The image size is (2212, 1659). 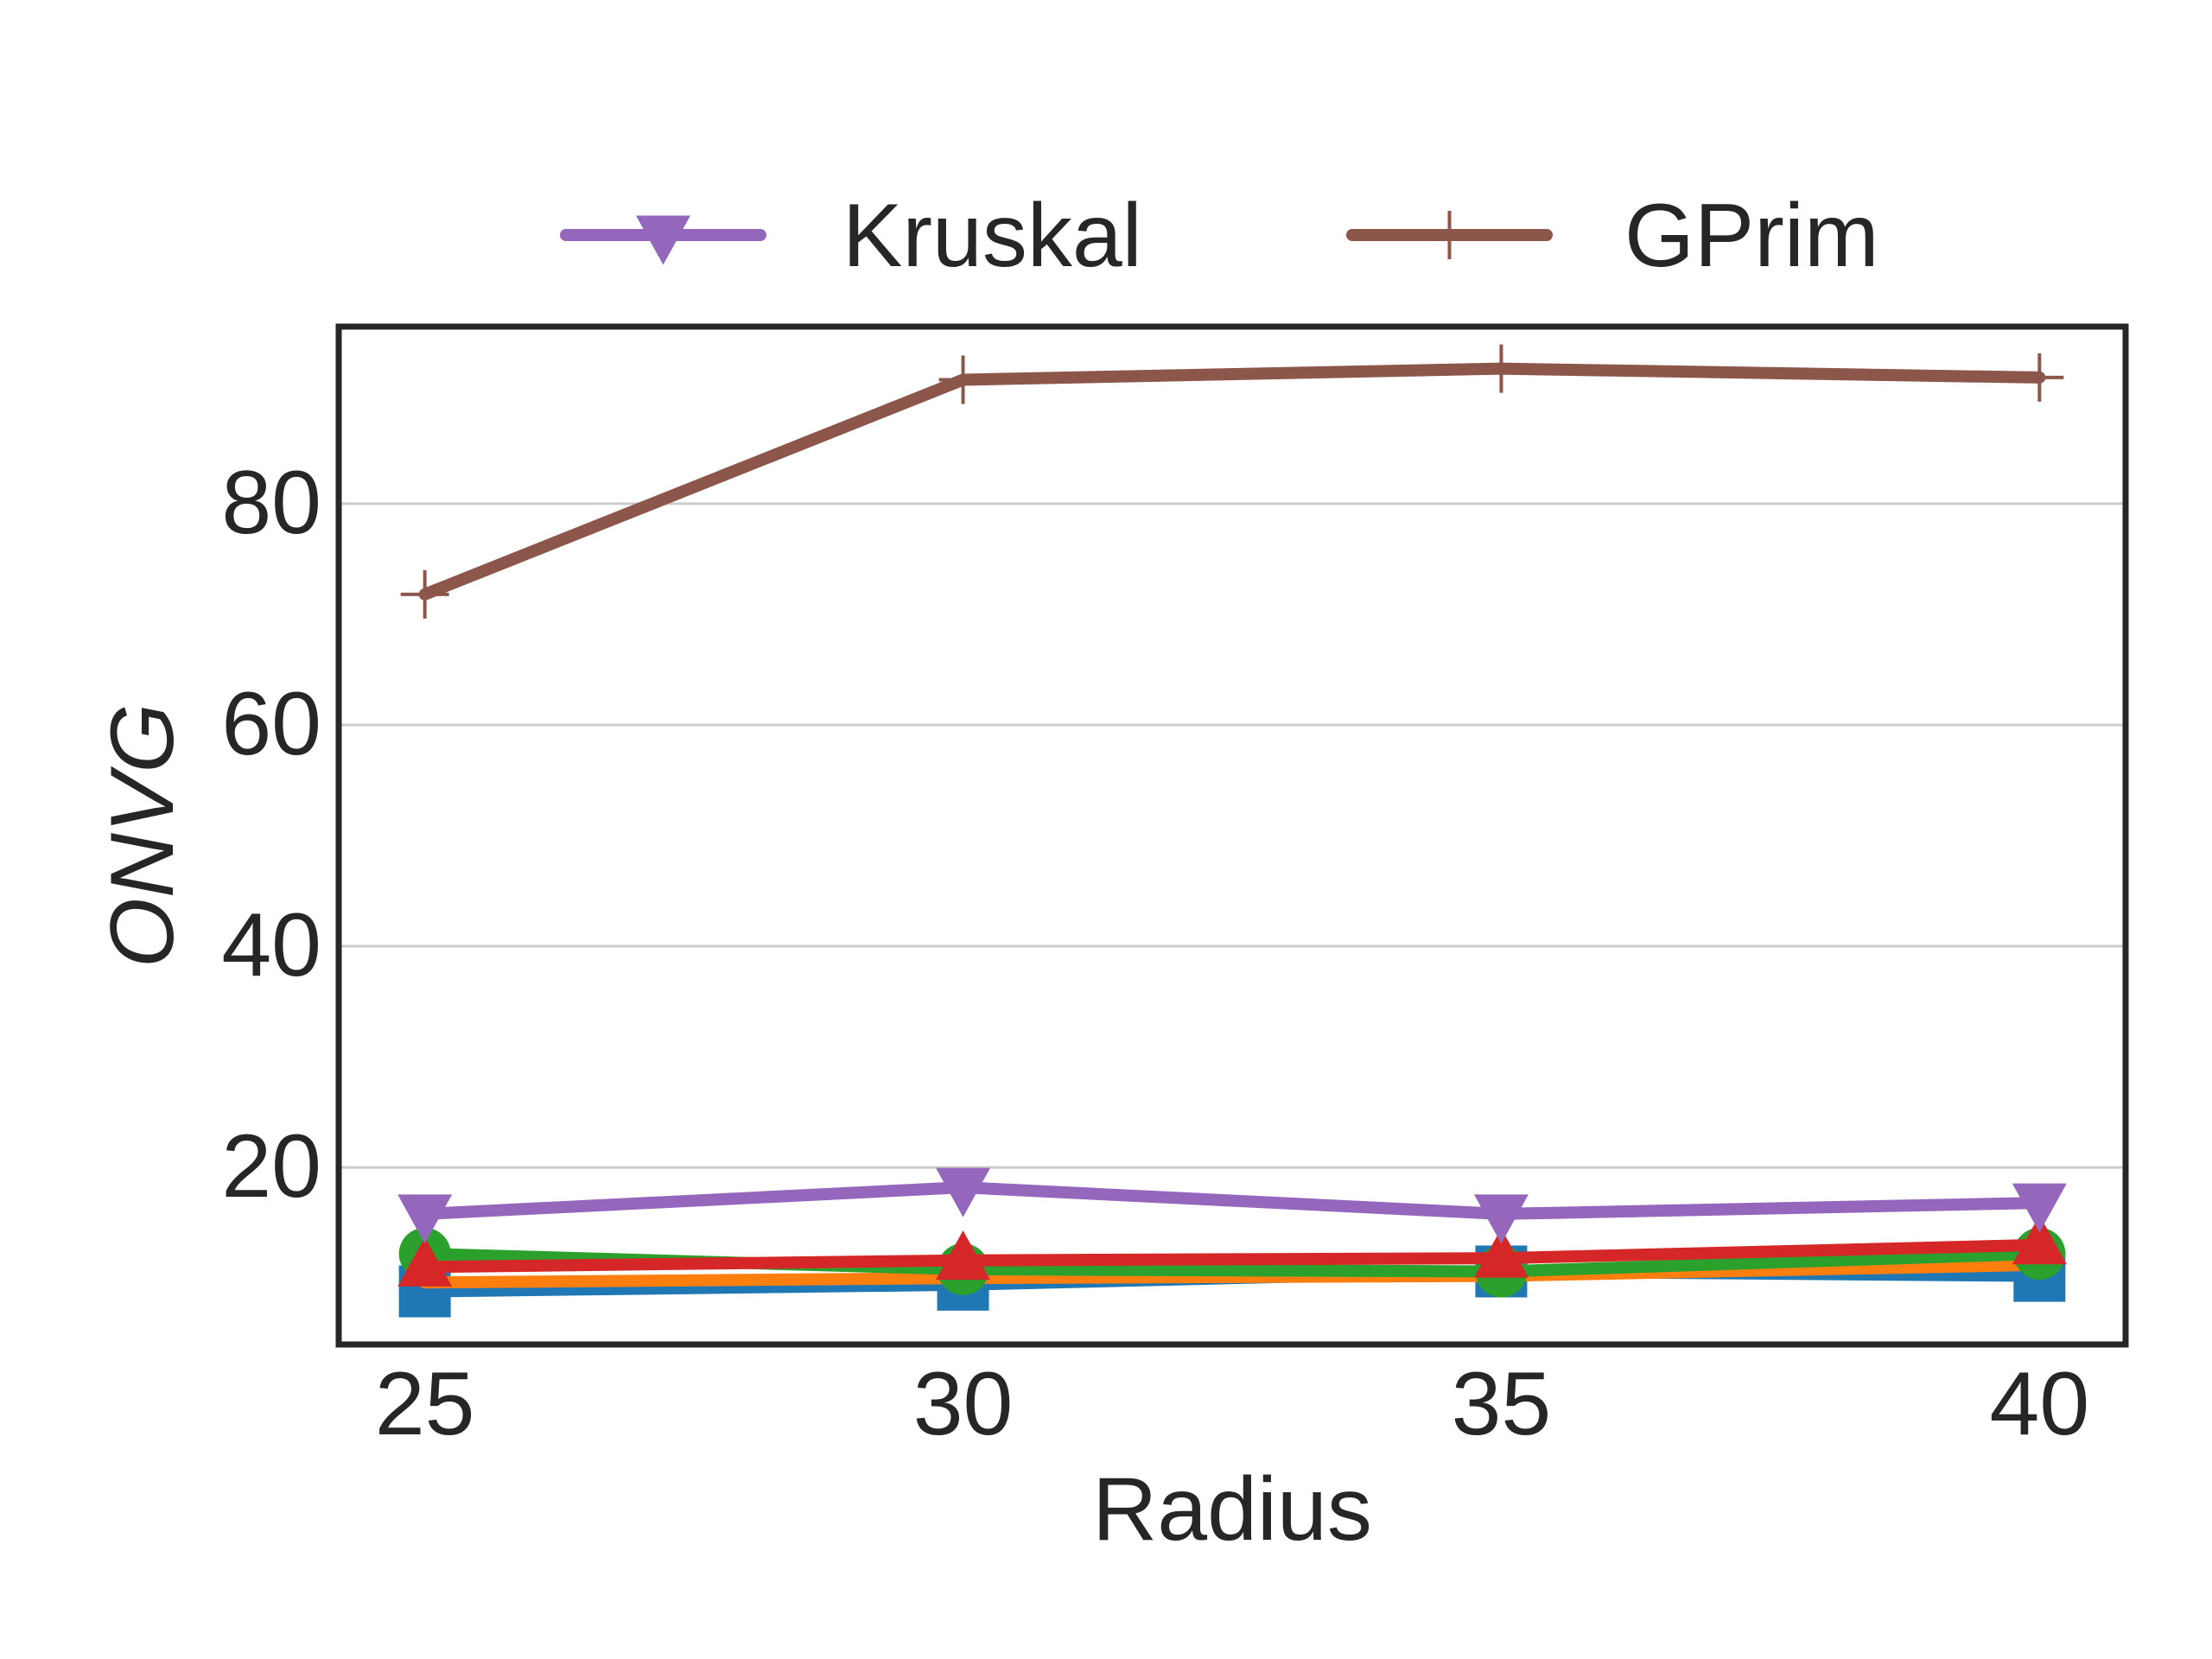 I want to click on legend-entry-kruskal: Kruskal, so click(x=851, y=236).